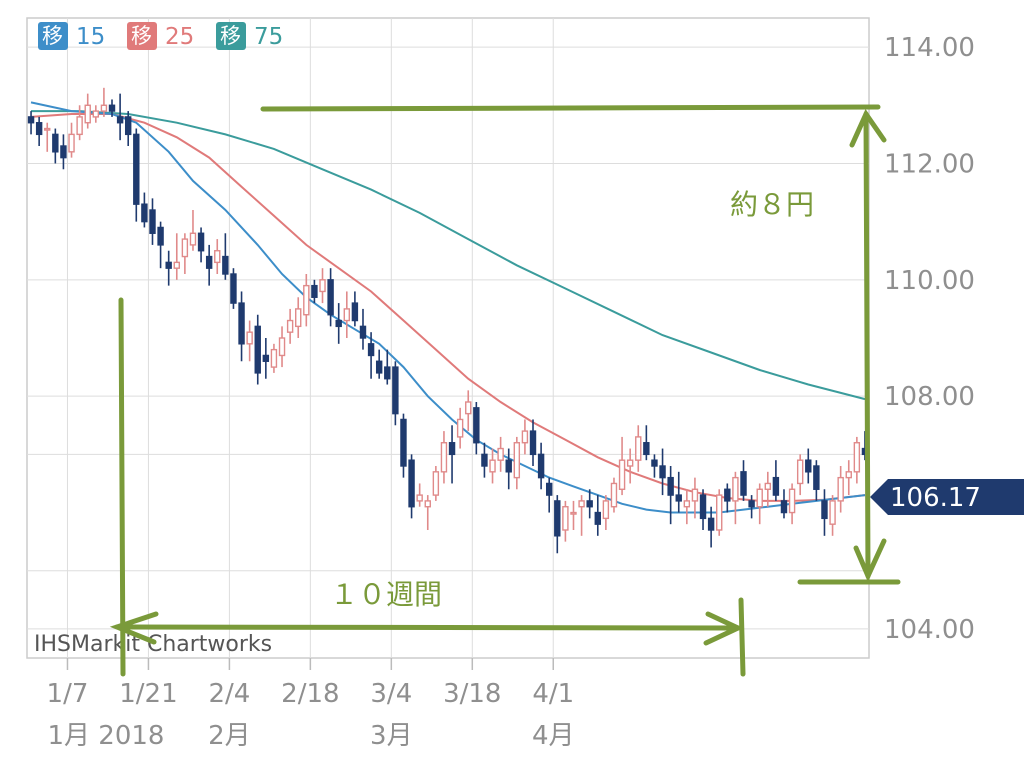  I want to click on annotation-left-vertical, so click(122, 487).